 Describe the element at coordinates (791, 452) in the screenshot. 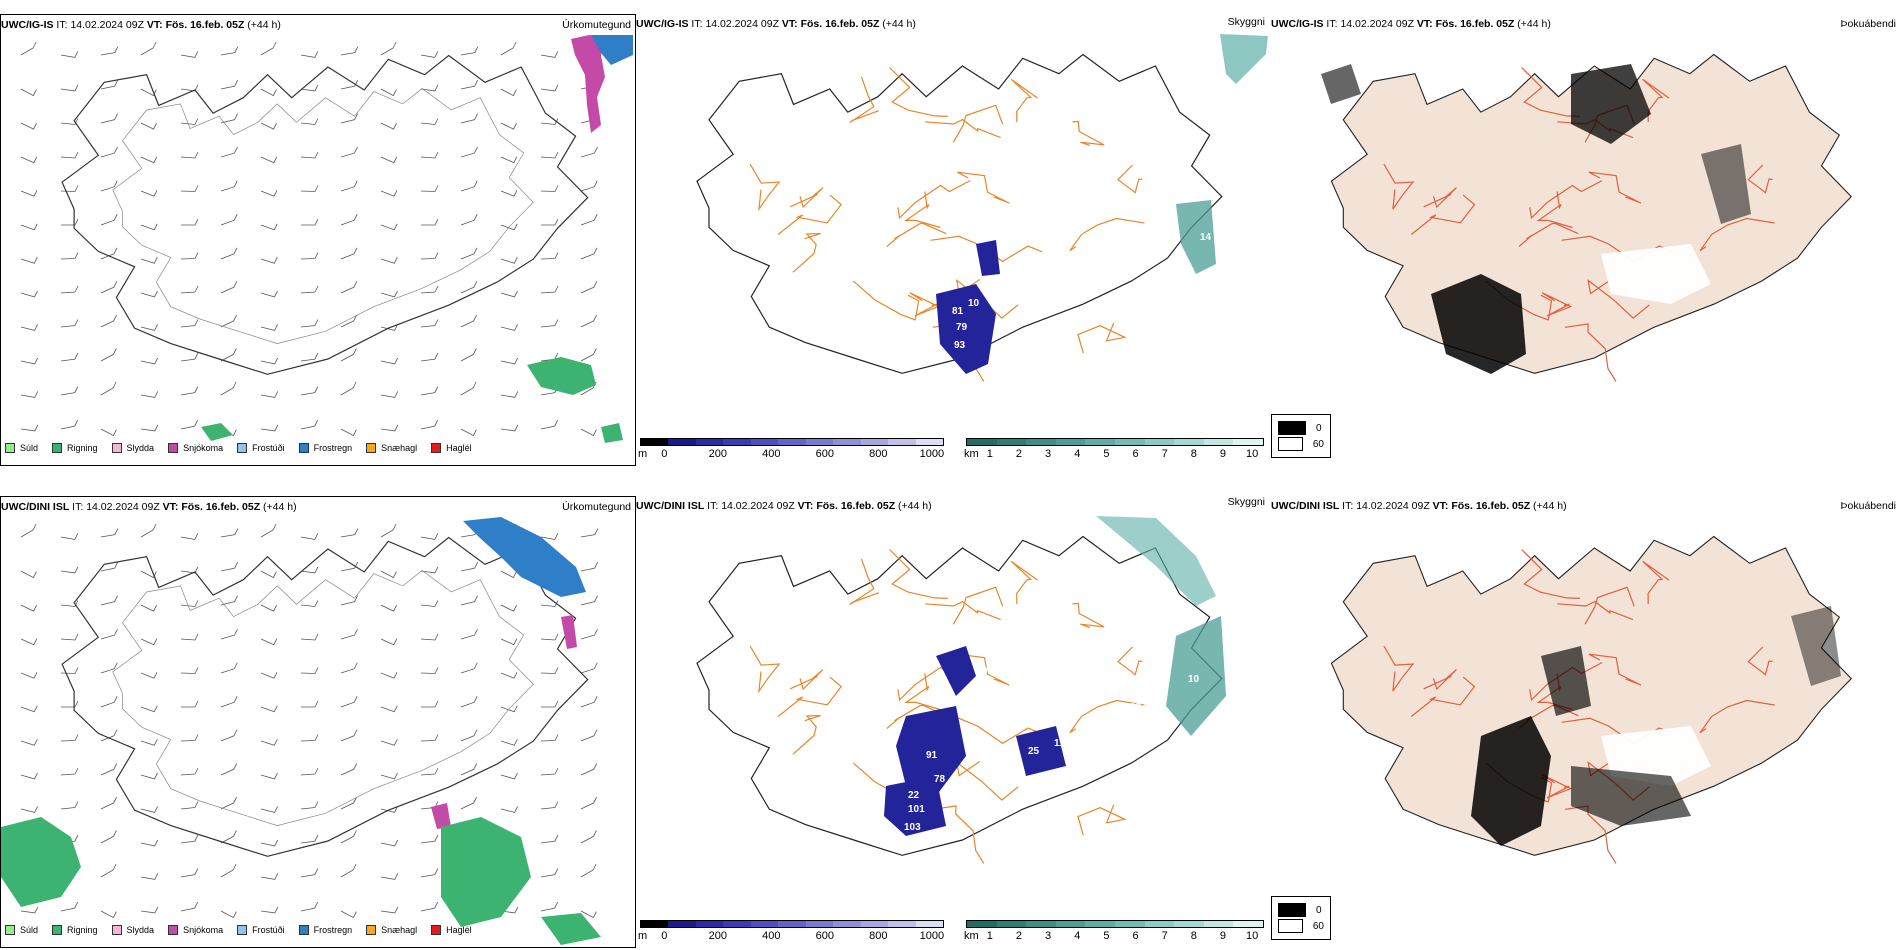

I see `cloud-base-colorbar: 0 200 400 600 800 1000 m` at that location.